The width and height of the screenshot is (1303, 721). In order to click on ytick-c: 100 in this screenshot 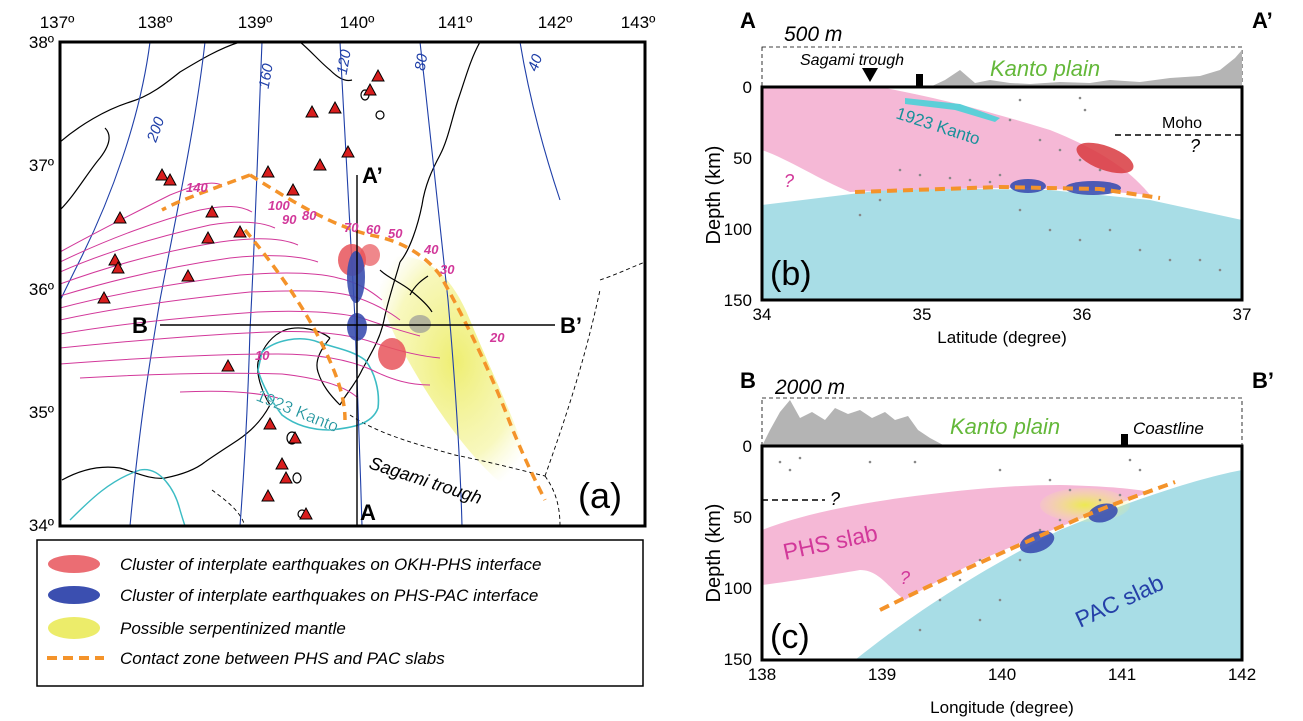, I will do `click(738, 588)`.